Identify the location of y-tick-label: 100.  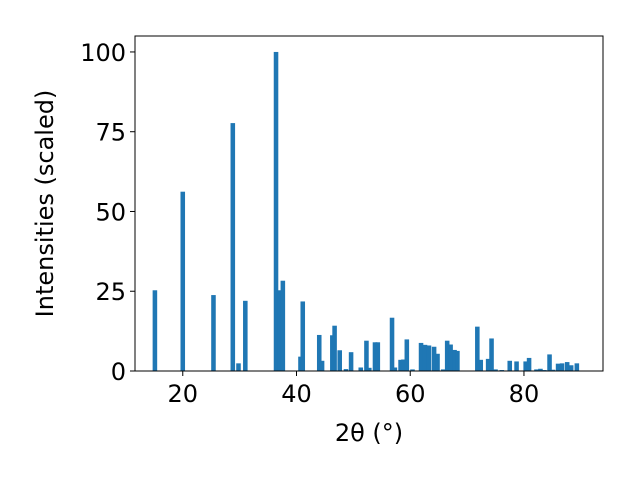
(103, 53).